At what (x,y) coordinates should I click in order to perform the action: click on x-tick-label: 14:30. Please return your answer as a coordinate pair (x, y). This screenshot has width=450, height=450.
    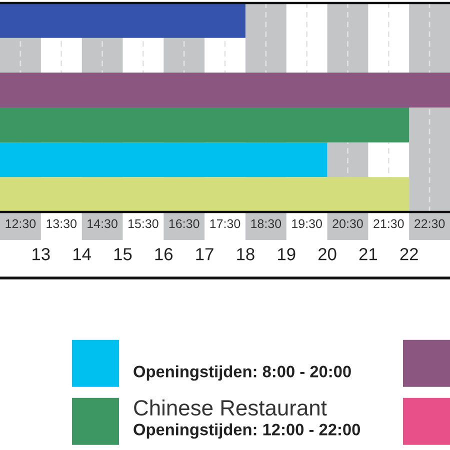
    Looking at the image, I should click on (103, 223).